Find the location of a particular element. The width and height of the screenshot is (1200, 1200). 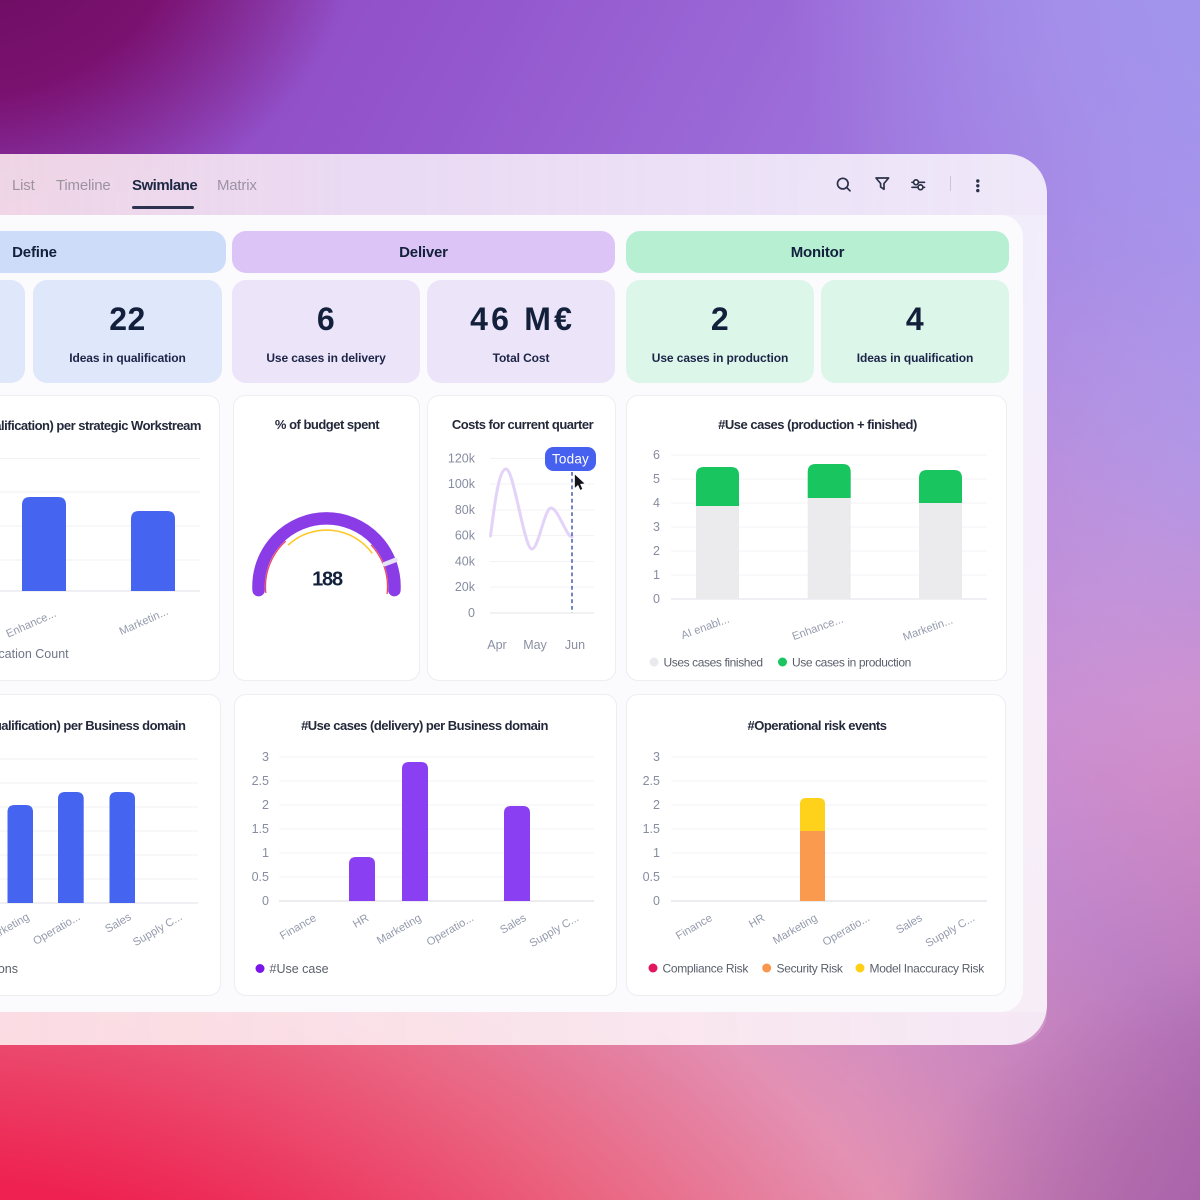

svg-text: 188 is located at coordinates (327, 580).